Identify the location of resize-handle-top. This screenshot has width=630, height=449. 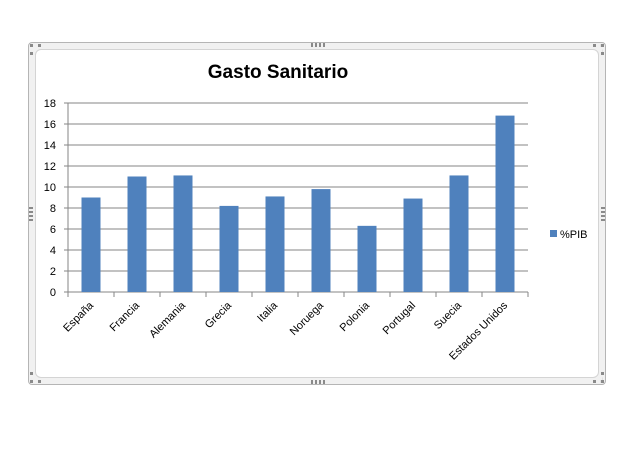
(318, 45).